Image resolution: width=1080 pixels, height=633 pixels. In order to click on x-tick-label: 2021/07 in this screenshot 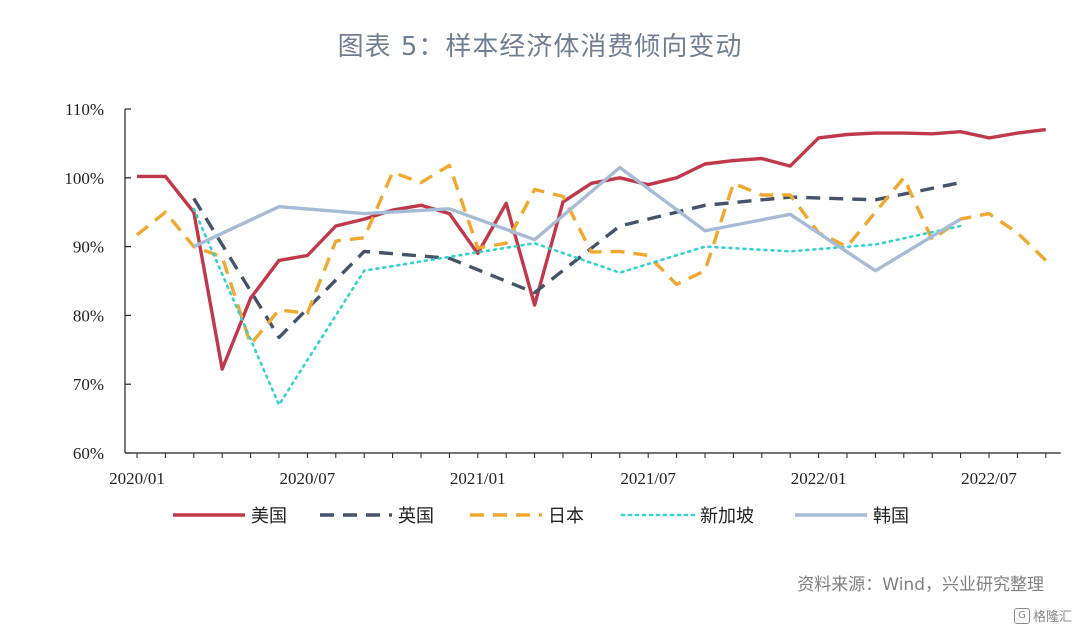, I will do `click(648, 478)`.